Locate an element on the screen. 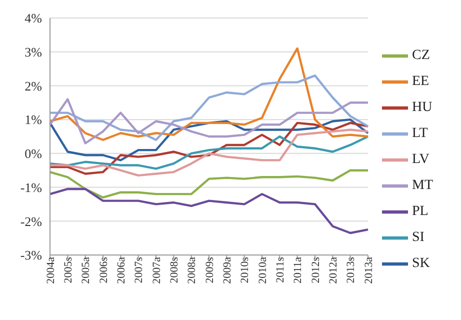 The width and height of the screenshot is (461, 320). x-tick-label: 2006s is located at coordinates (104, 270).